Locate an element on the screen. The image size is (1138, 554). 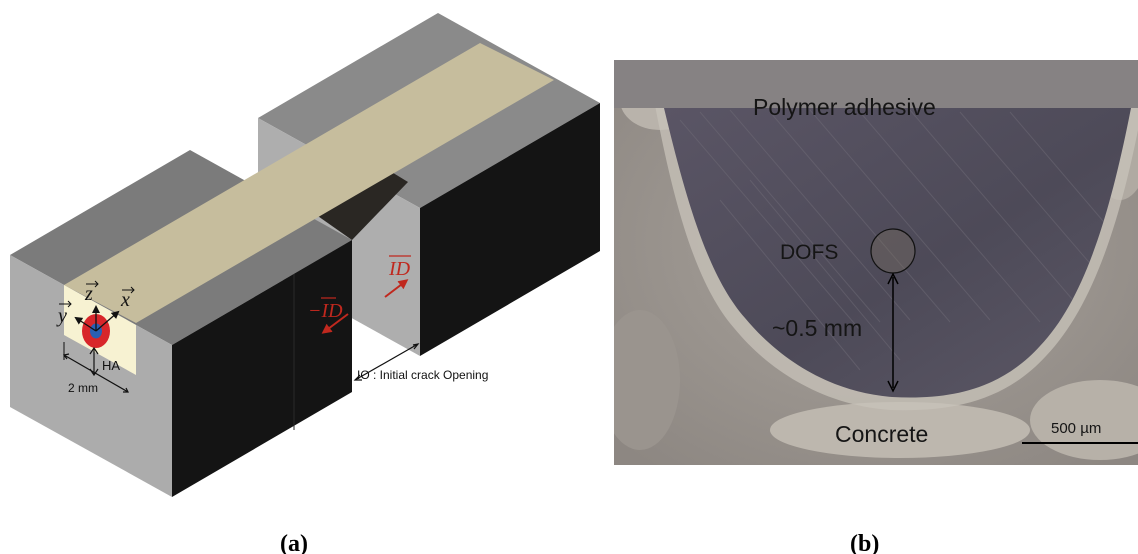
scale-label: 500 µm is located at coordinates (1076, 428).